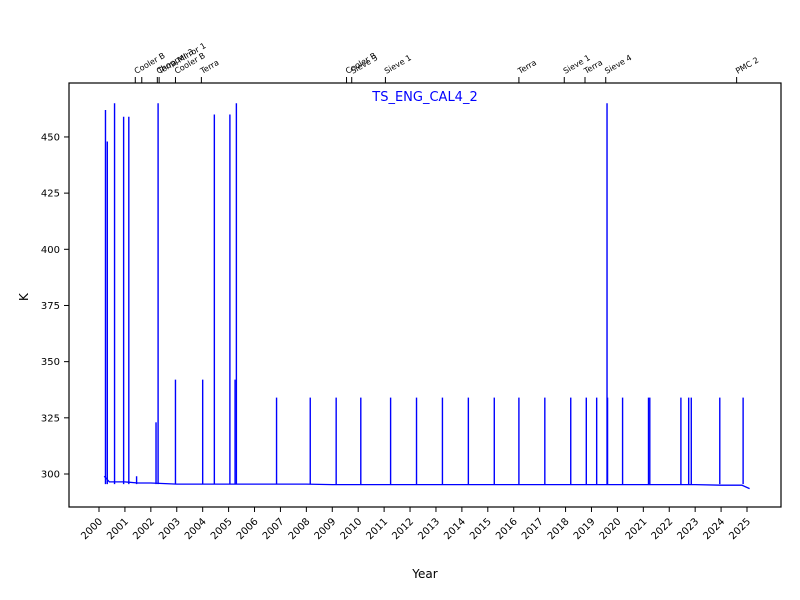  What do you see at coordinates (300, 529) in the screenshot?
I see `x-tick-label: 2008` at bounding box center [300, 529].